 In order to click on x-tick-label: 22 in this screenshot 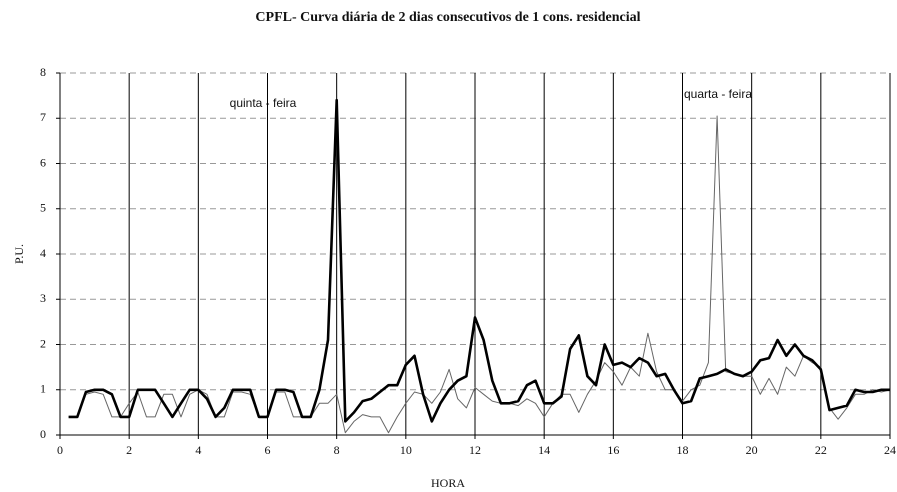, I will do `click(821, 450)`.